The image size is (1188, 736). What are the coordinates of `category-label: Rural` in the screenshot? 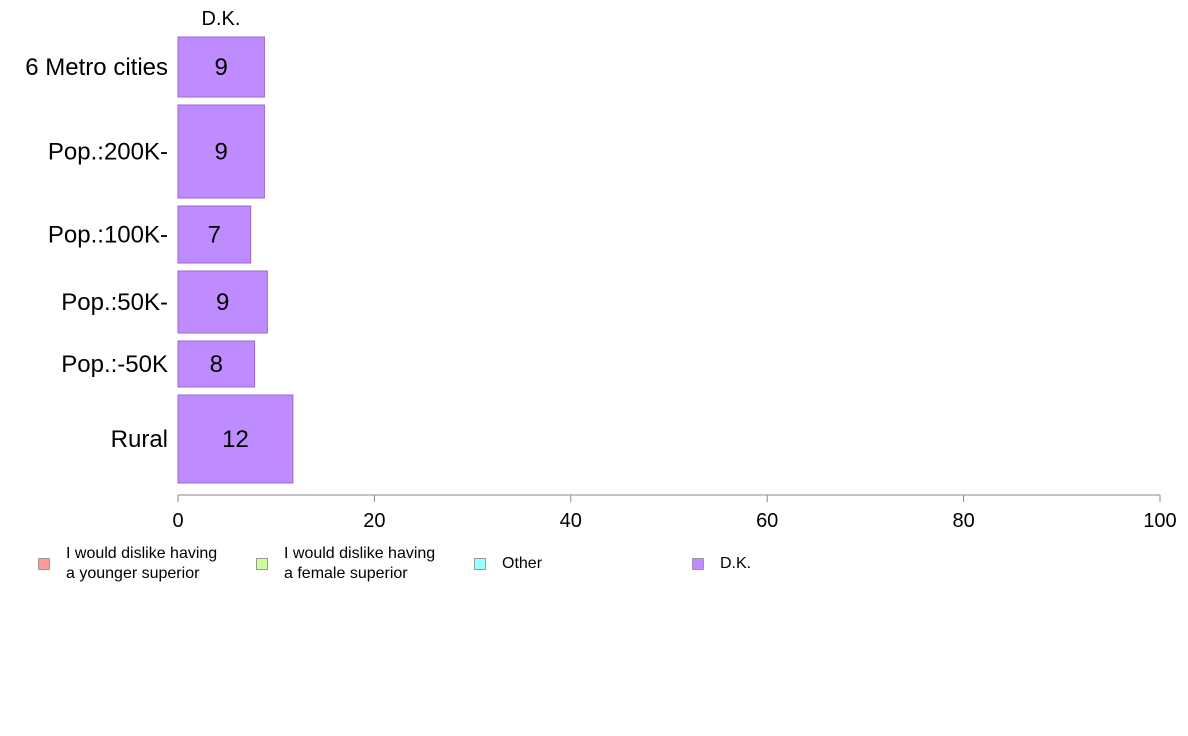 It's located at (139, 439).